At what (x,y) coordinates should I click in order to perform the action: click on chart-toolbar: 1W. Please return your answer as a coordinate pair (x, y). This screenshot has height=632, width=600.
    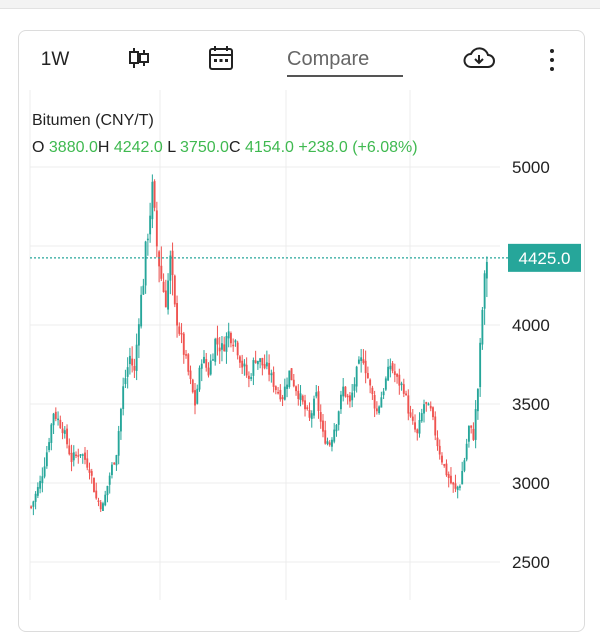
    Looking at the image, I should click on (301, 60).